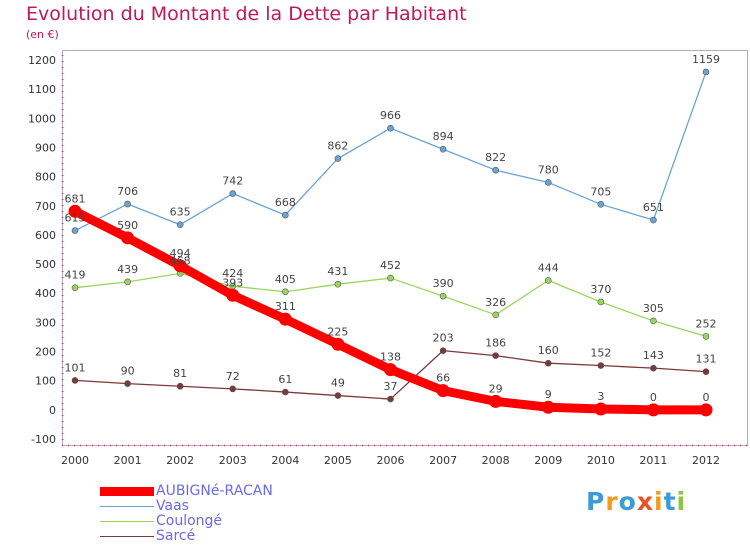 This screenshot has width=750, height=550. What do you see at coordinates (706, 59) in the screenshot?
I see `data-label: 1159` at bounding box center [706, 59].